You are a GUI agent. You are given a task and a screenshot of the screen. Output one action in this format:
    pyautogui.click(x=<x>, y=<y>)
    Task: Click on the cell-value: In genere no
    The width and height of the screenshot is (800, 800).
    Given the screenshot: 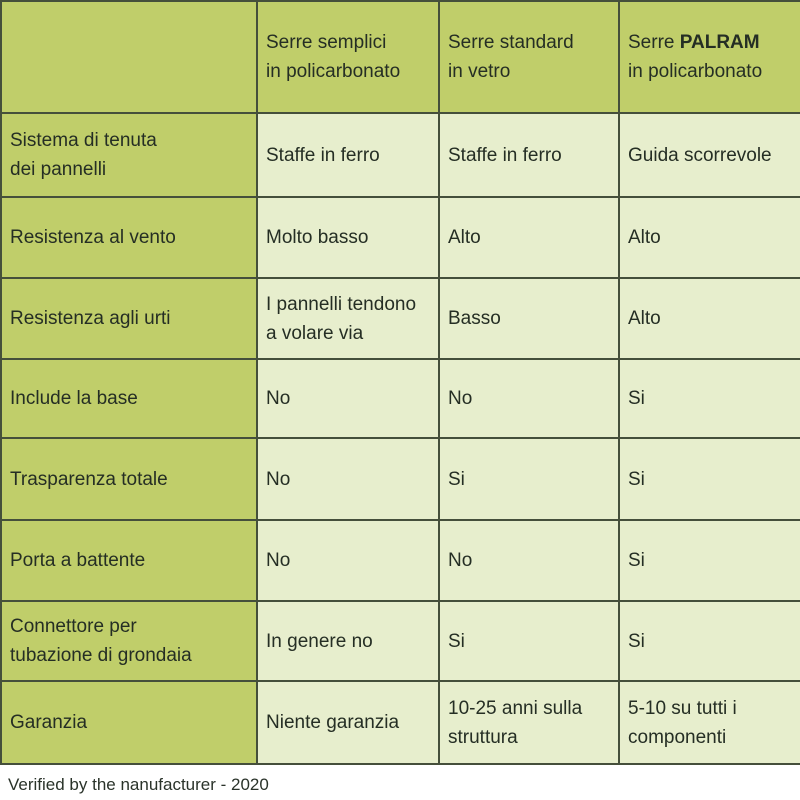 What is the action you would take?
    pyautogui.click(x=347, y=640)
    